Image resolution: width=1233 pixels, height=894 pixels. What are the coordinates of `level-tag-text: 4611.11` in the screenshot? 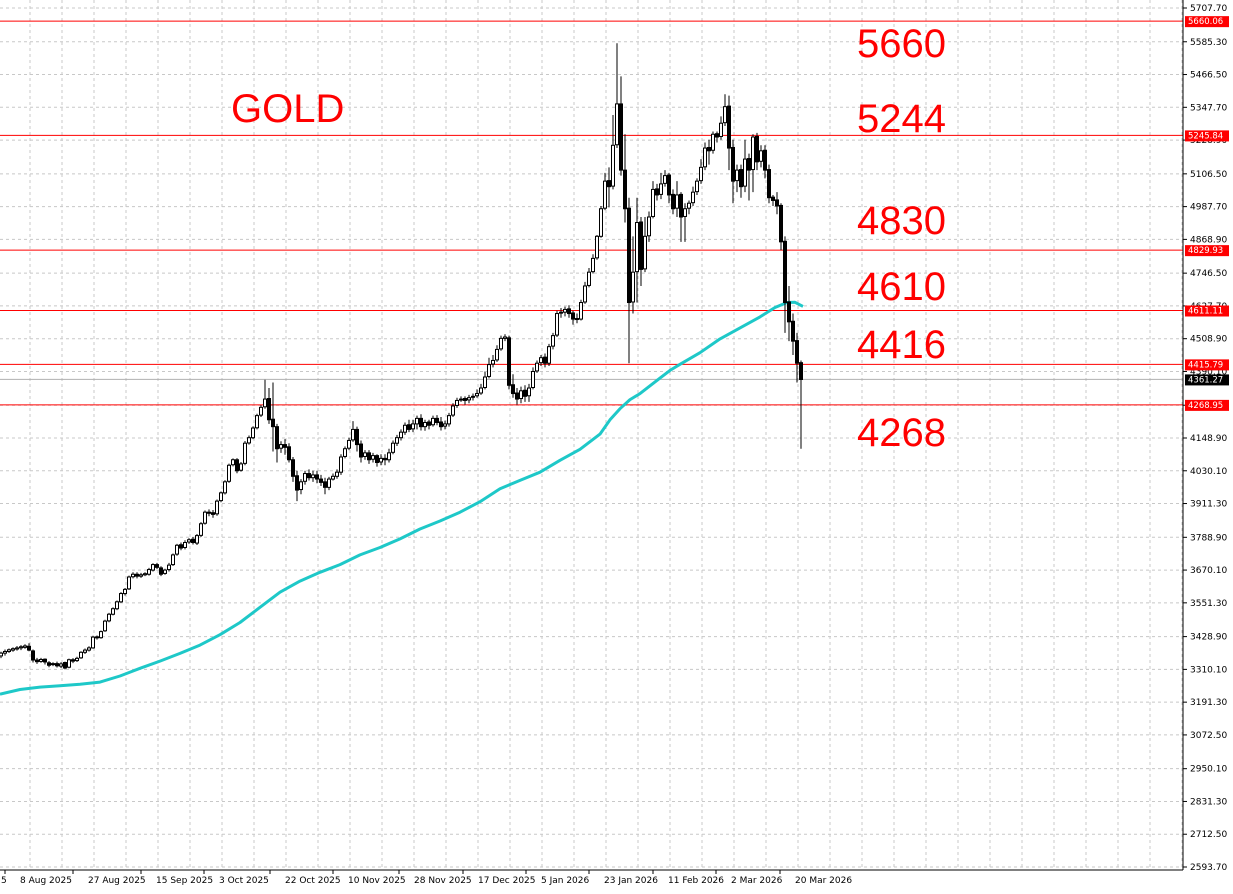 It's located at (1205, 311).